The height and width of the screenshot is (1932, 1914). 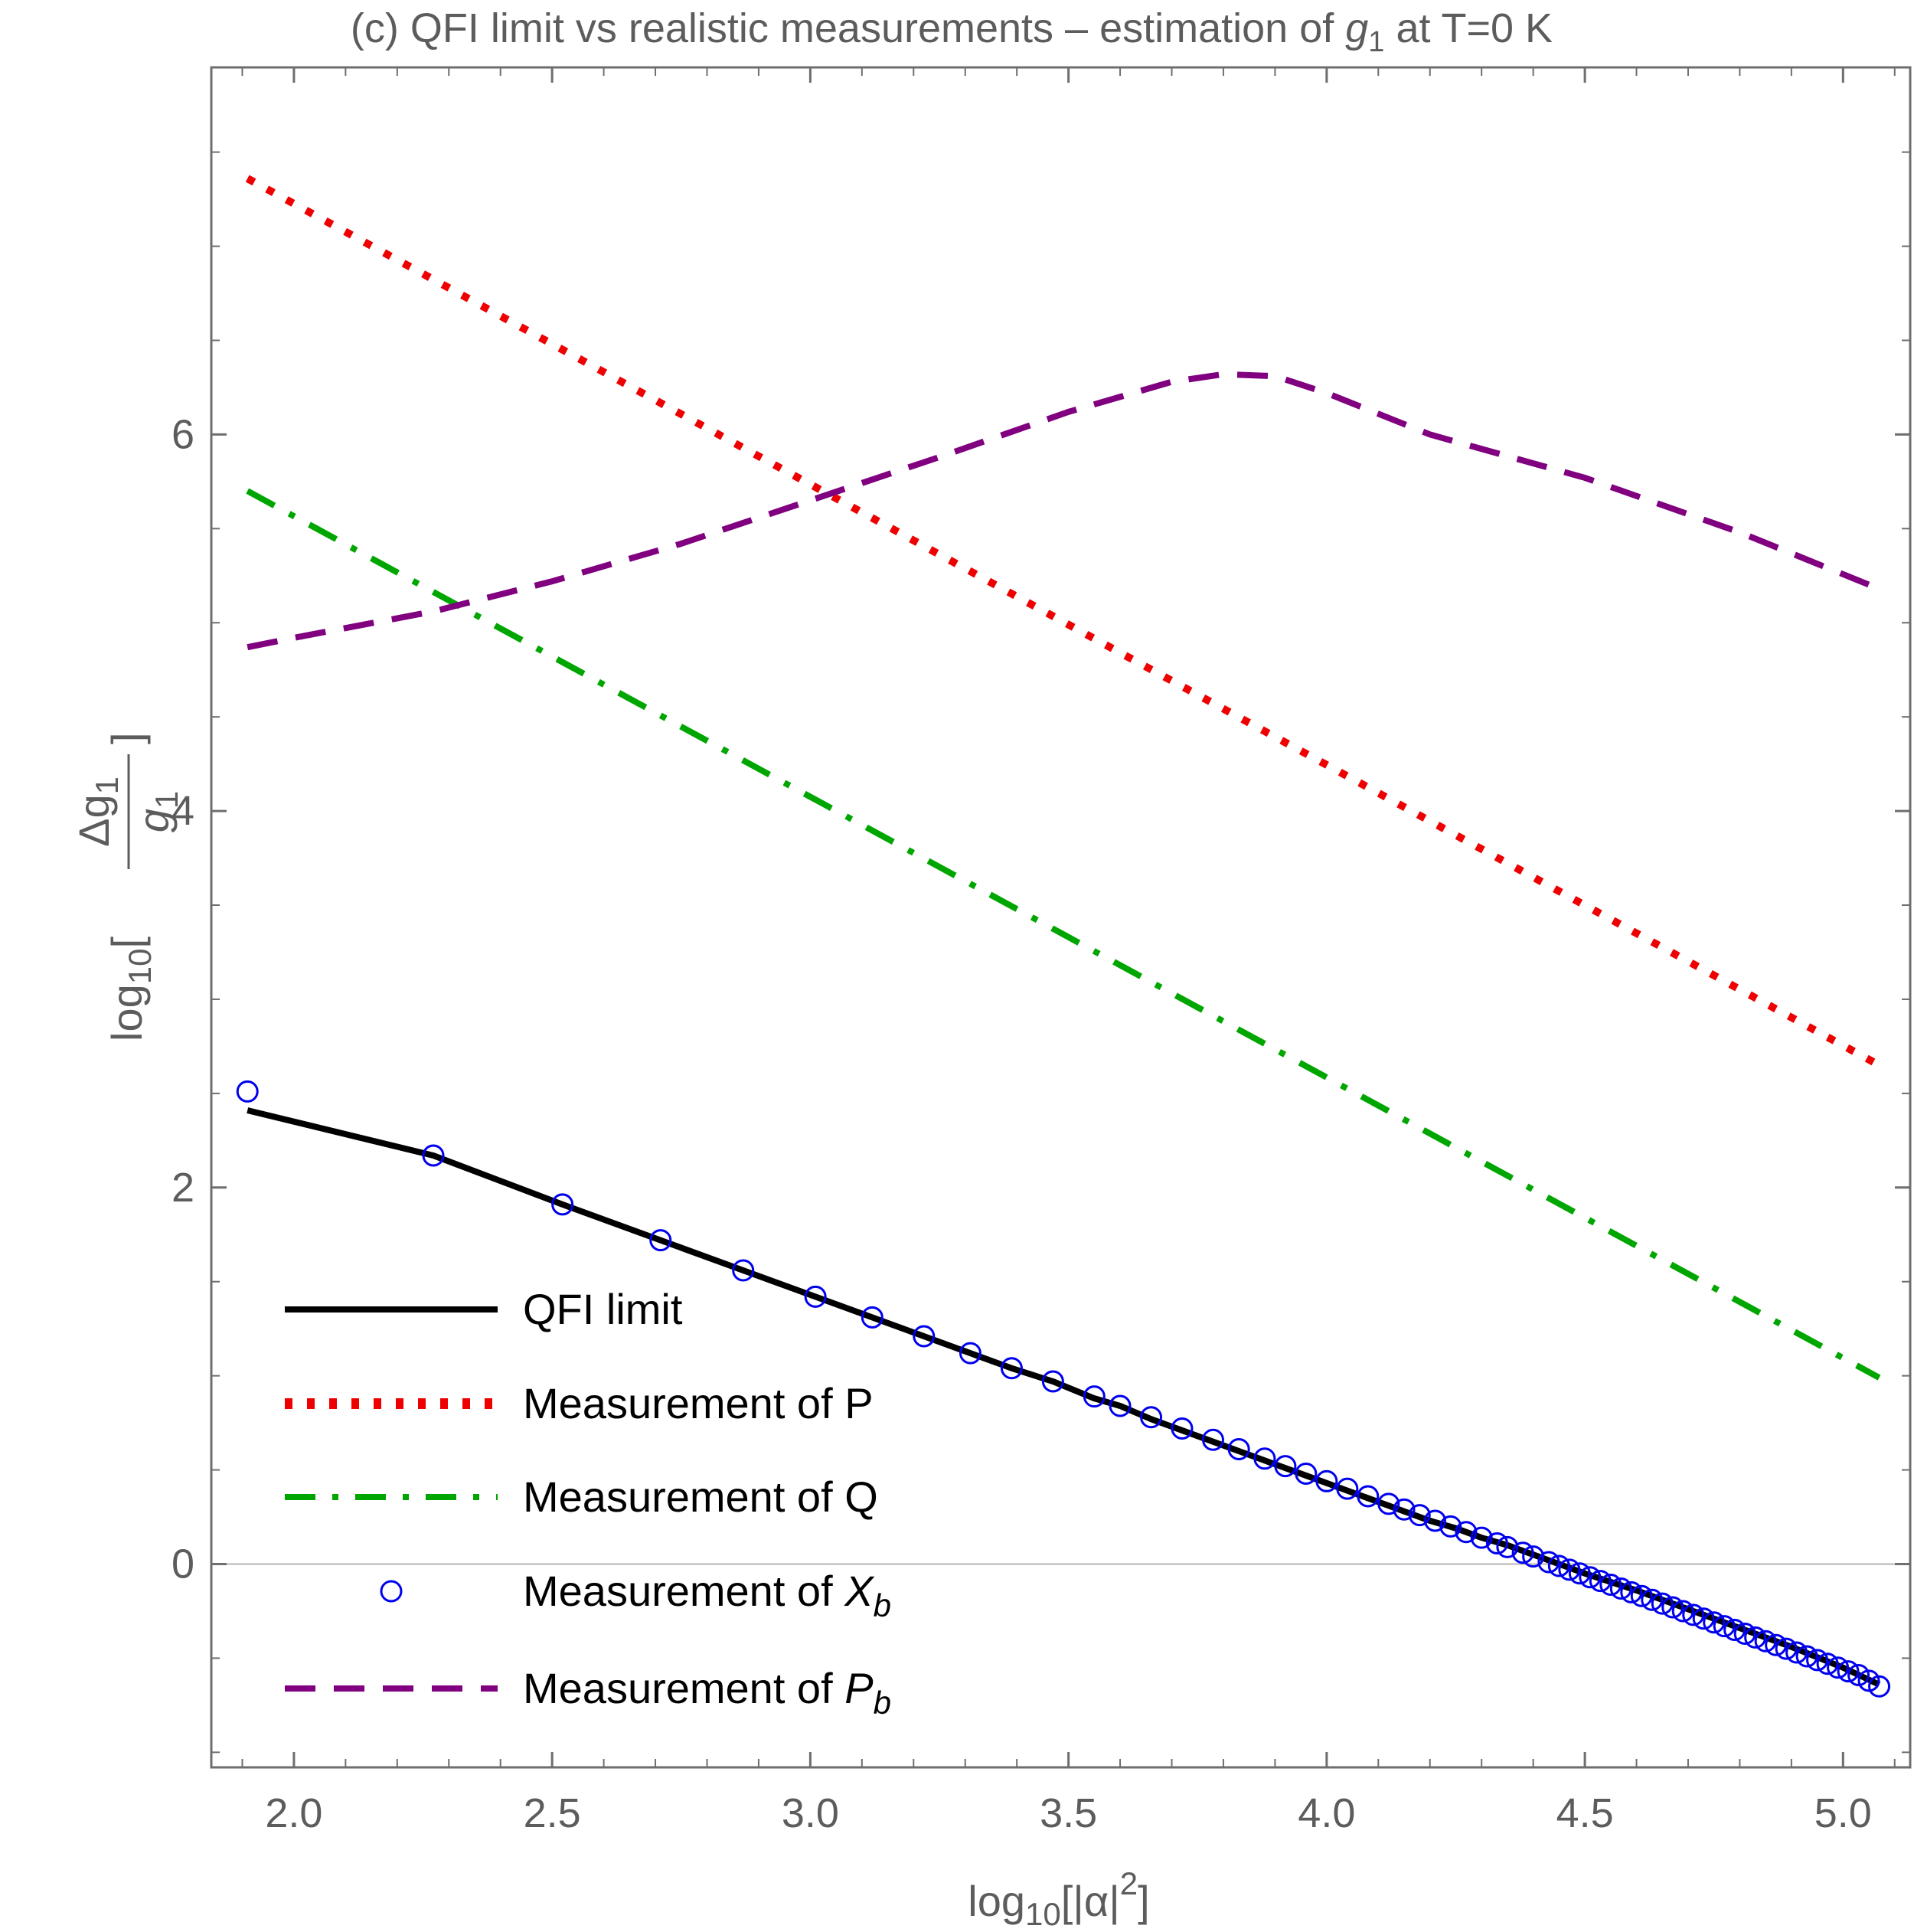 What do you see at coordinates (167, 800) in the screenshot?
I see `y-label-denominator-subscript: 1` at bounding box center [167, 800].